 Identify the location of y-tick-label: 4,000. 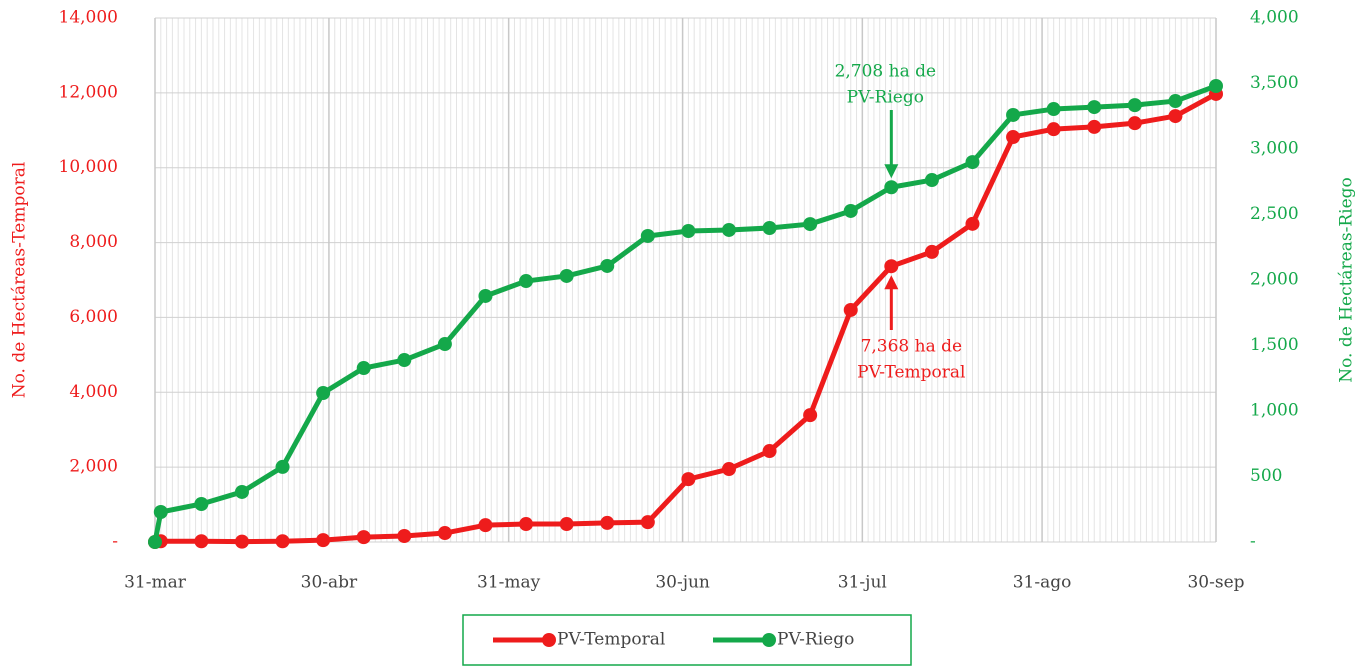
(93, 392).